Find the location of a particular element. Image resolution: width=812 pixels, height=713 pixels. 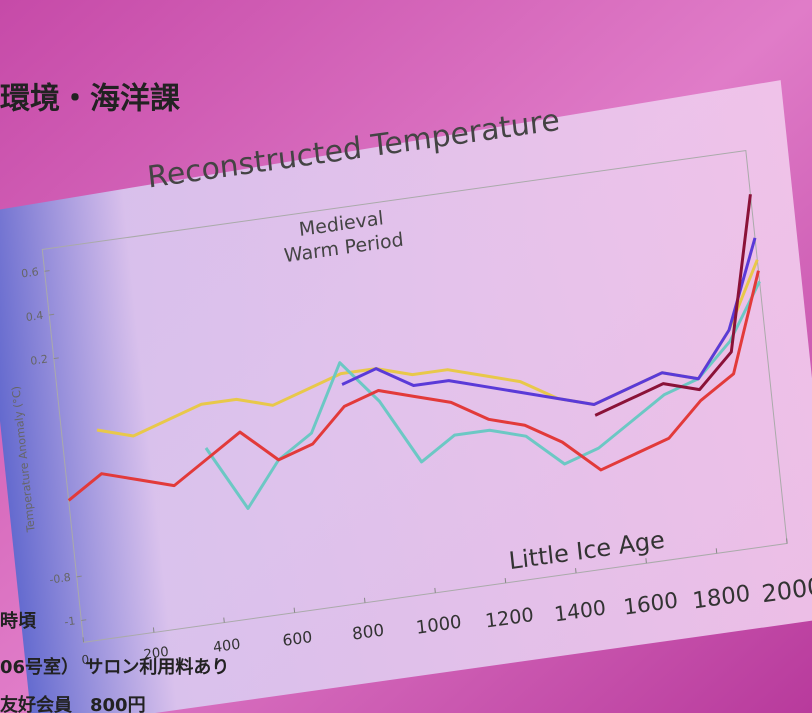

x-tick-label: 800 is located at coordinates (368, 631).